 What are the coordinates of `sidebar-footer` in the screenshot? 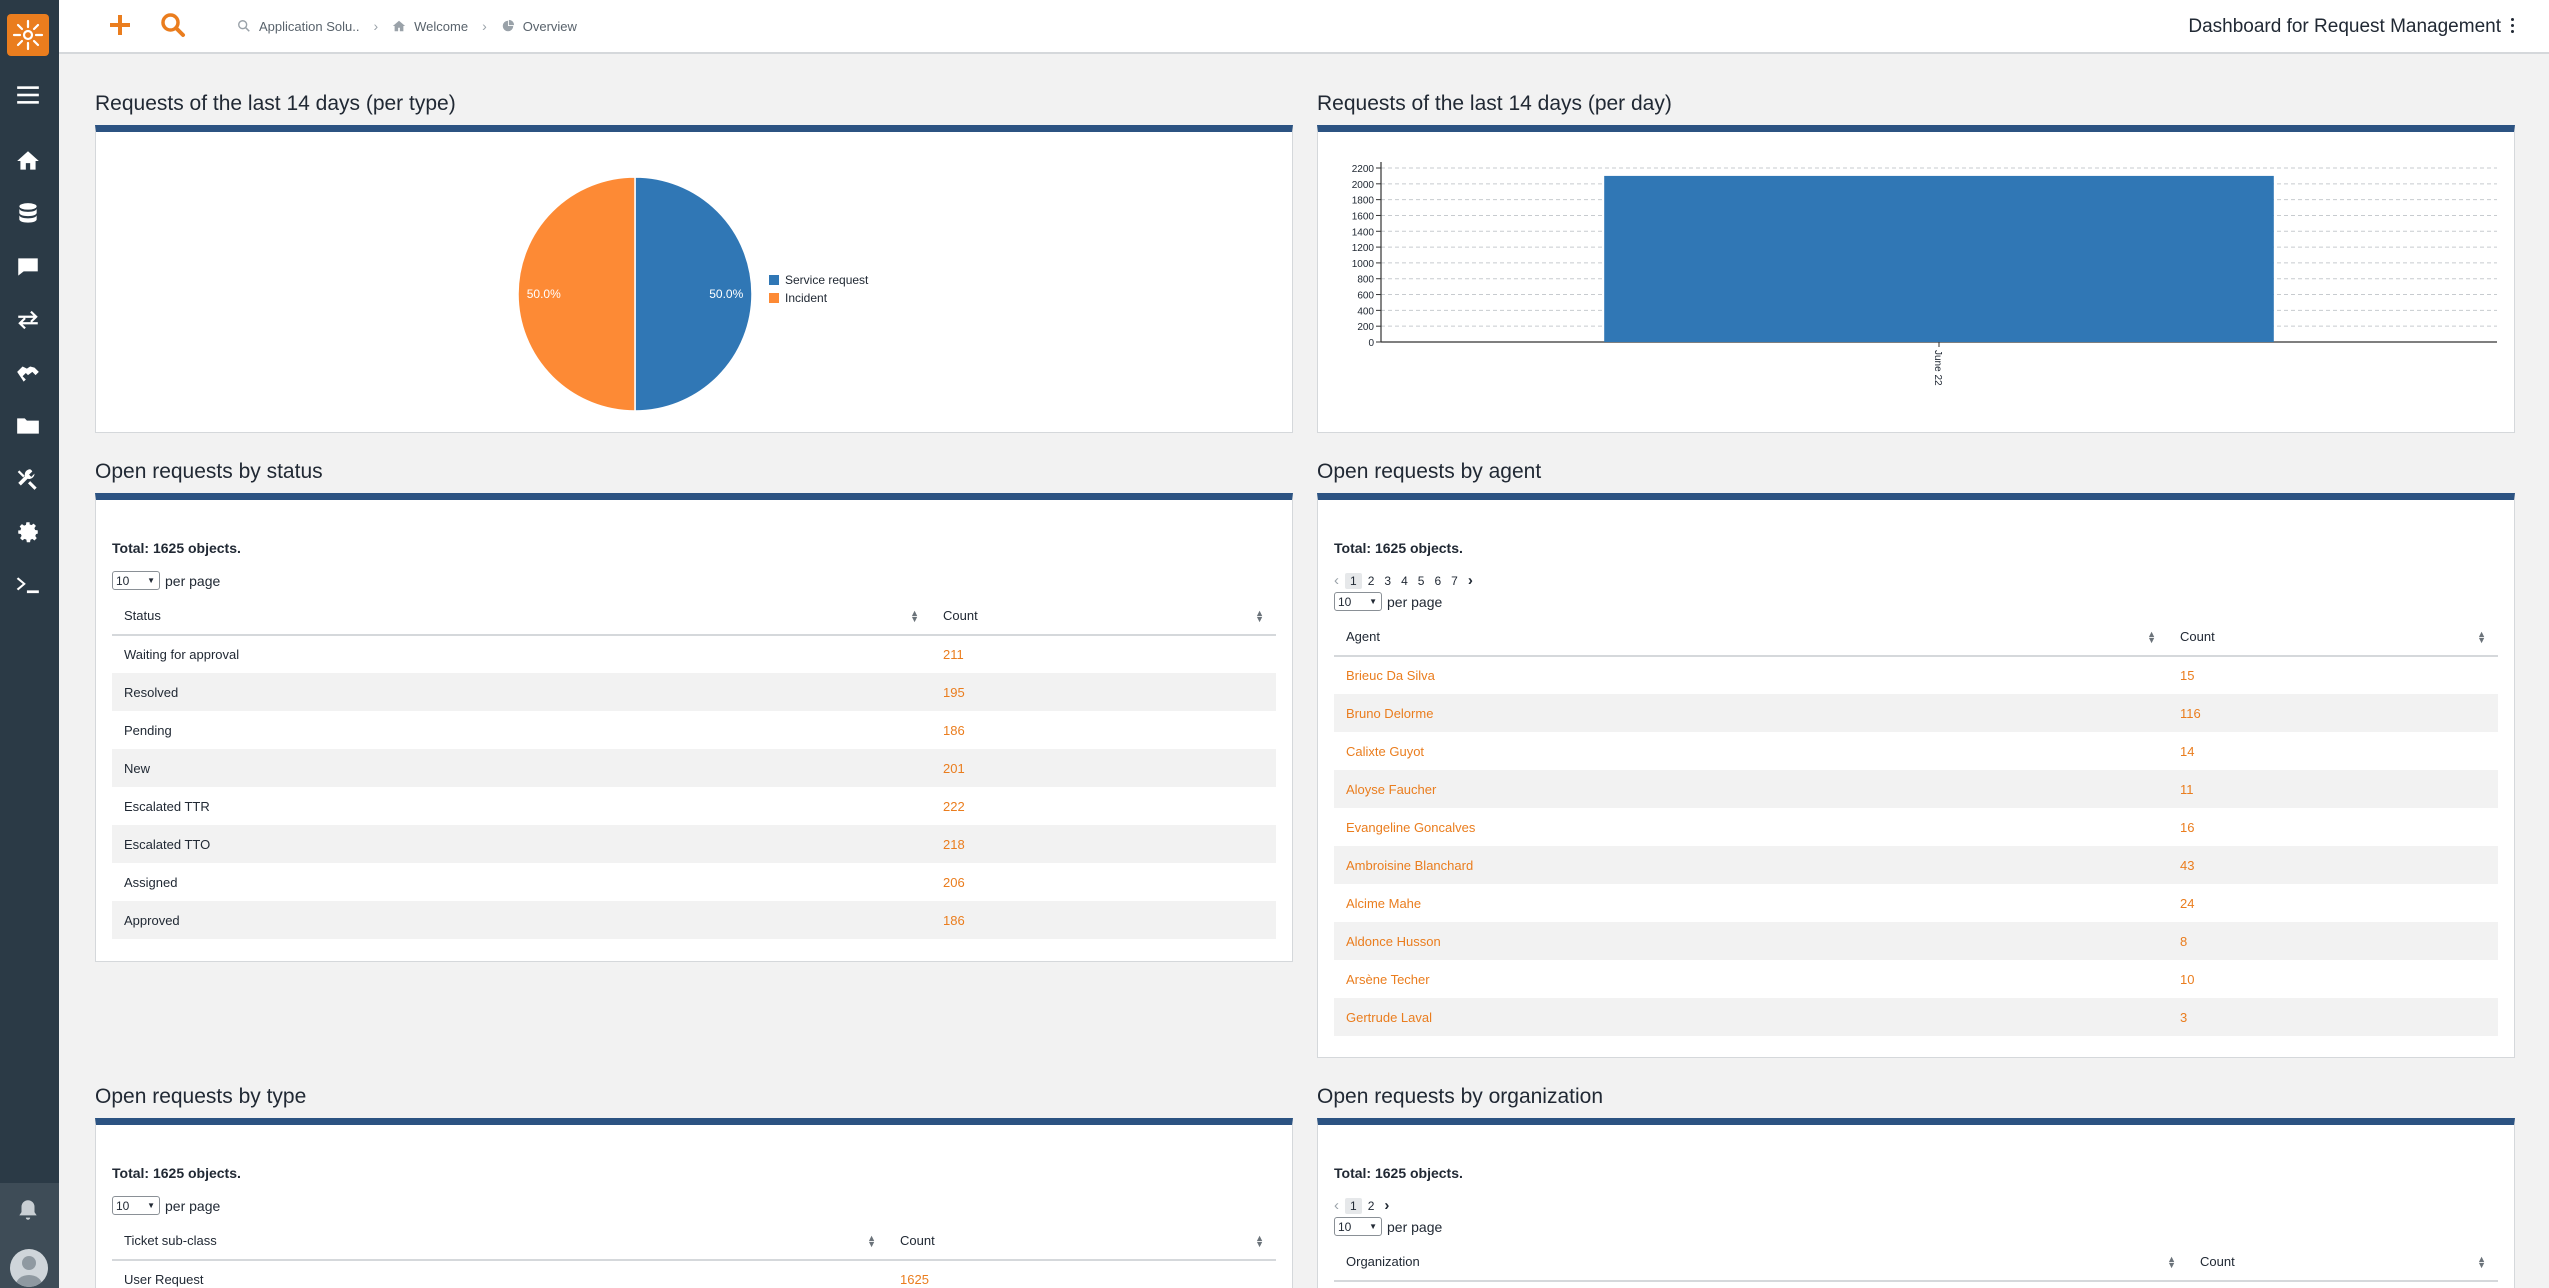 It's located at (29, 1235).